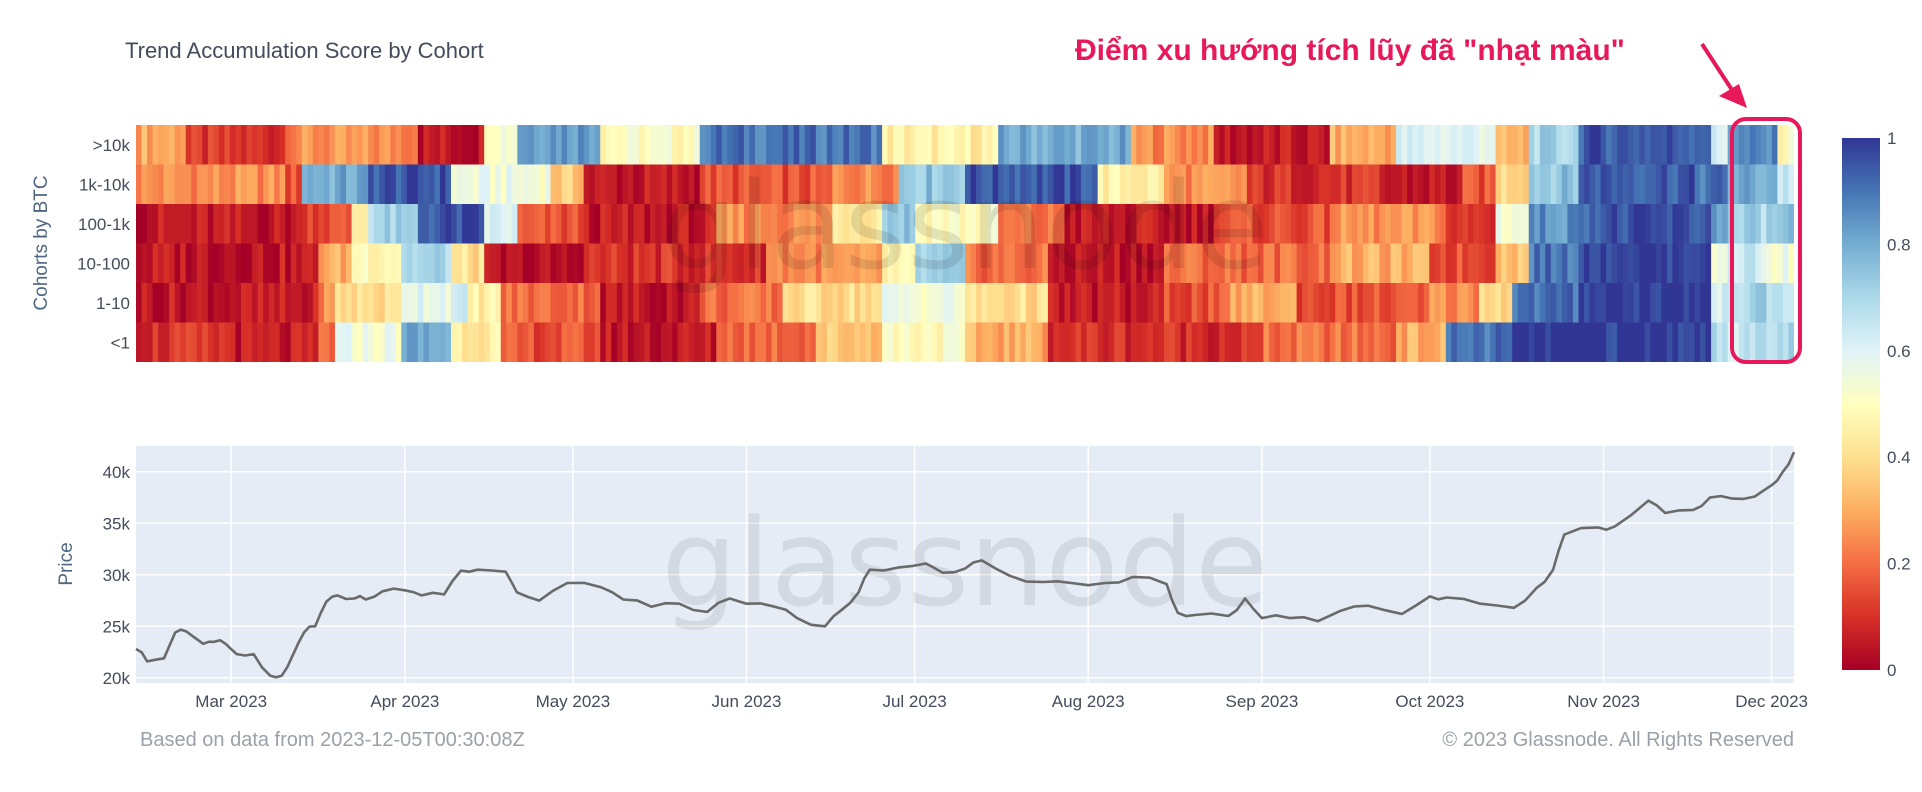 This screenshot has height=792, width=1922. Describe the element at coordinates (1899, 457) in the screenshot. I see `colorbar-tick-label: 0.4` at that location.